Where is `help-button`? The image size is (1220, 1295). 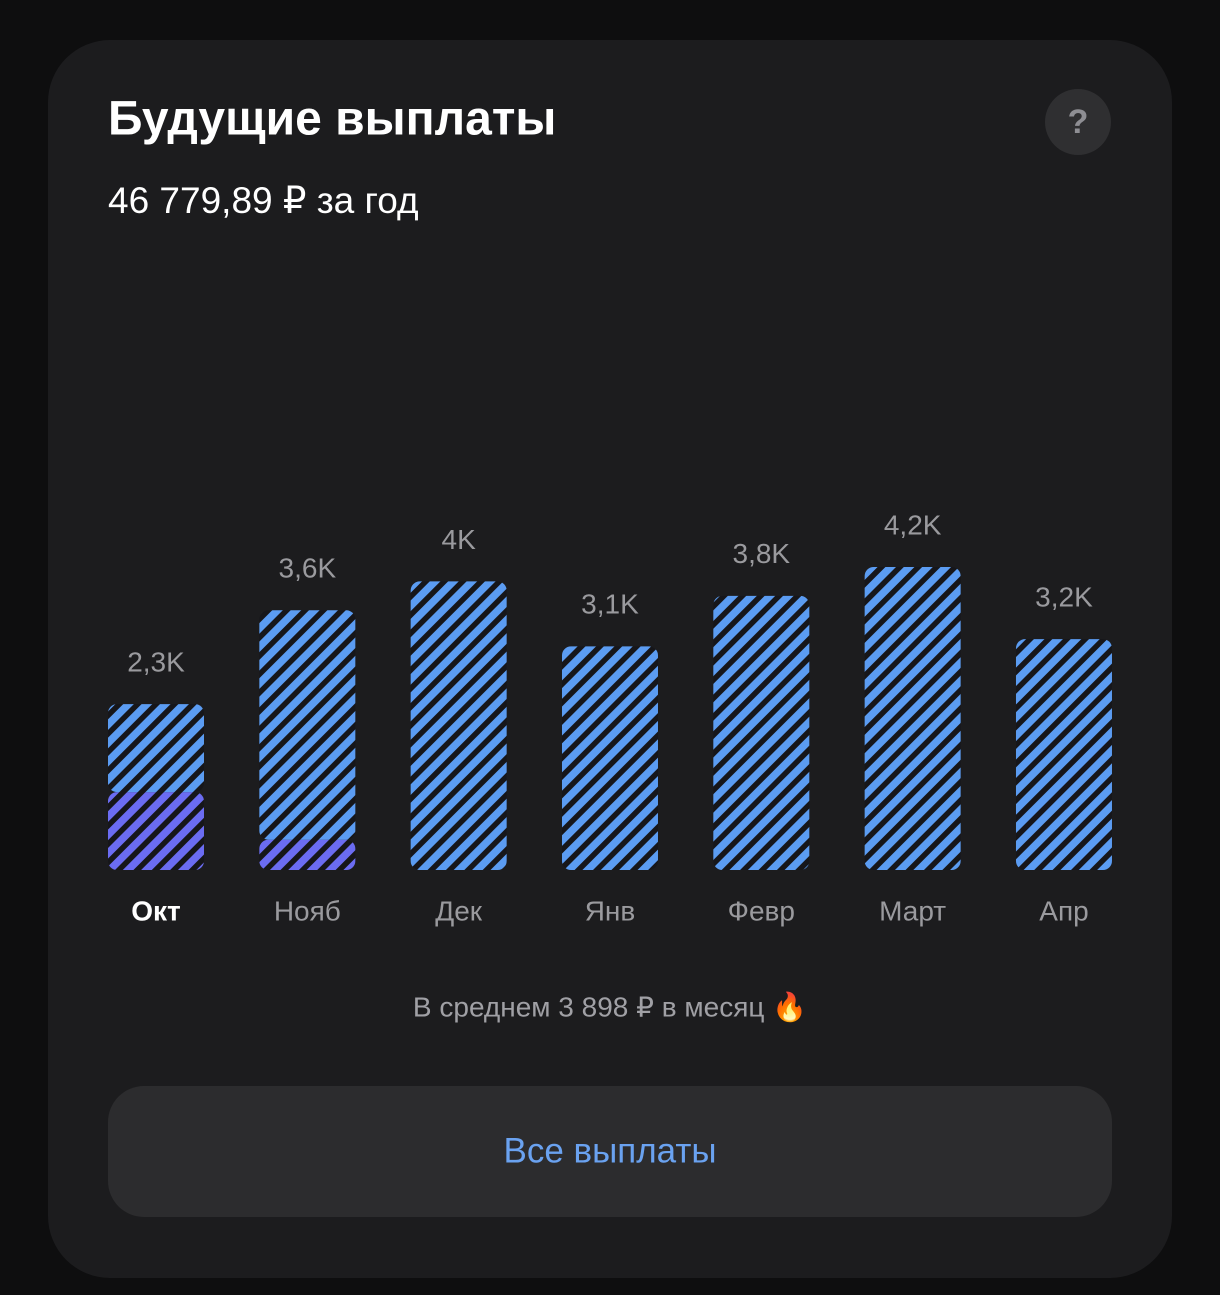
help-button is located at coordinates (1078, 122).